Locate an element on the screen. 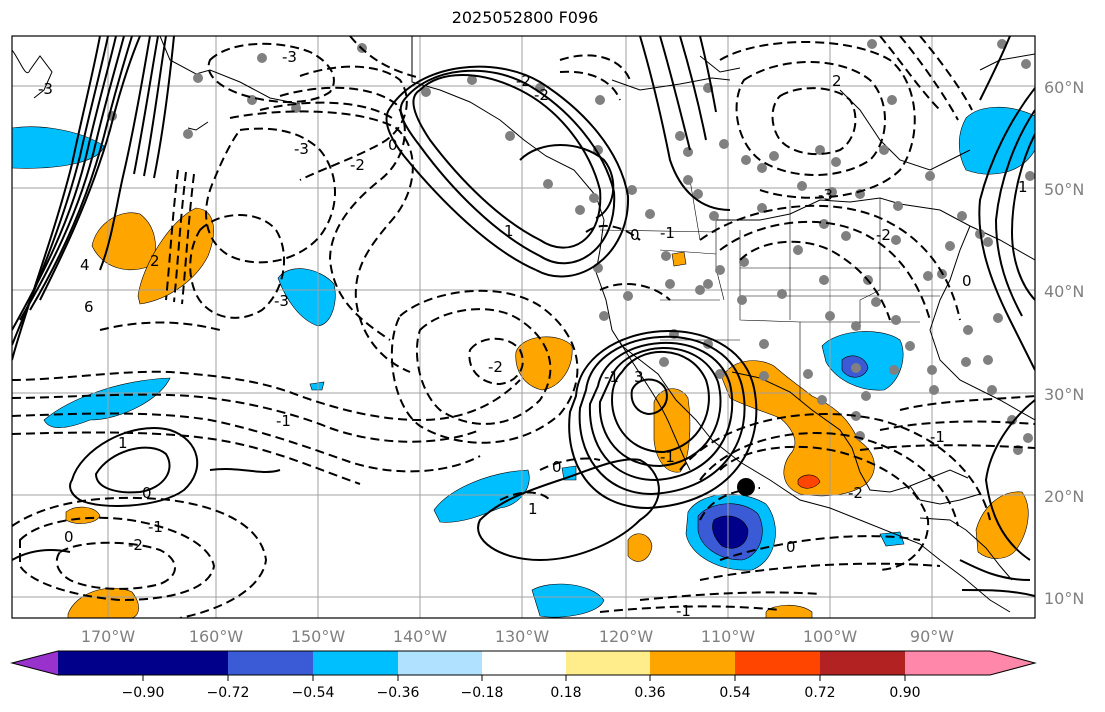 The height and width of the screenshot is (712, 1105). latitude-labels: 60°N 50°N 40°N 30°N 20°N 10°N is located at coordinates (1064, 343).